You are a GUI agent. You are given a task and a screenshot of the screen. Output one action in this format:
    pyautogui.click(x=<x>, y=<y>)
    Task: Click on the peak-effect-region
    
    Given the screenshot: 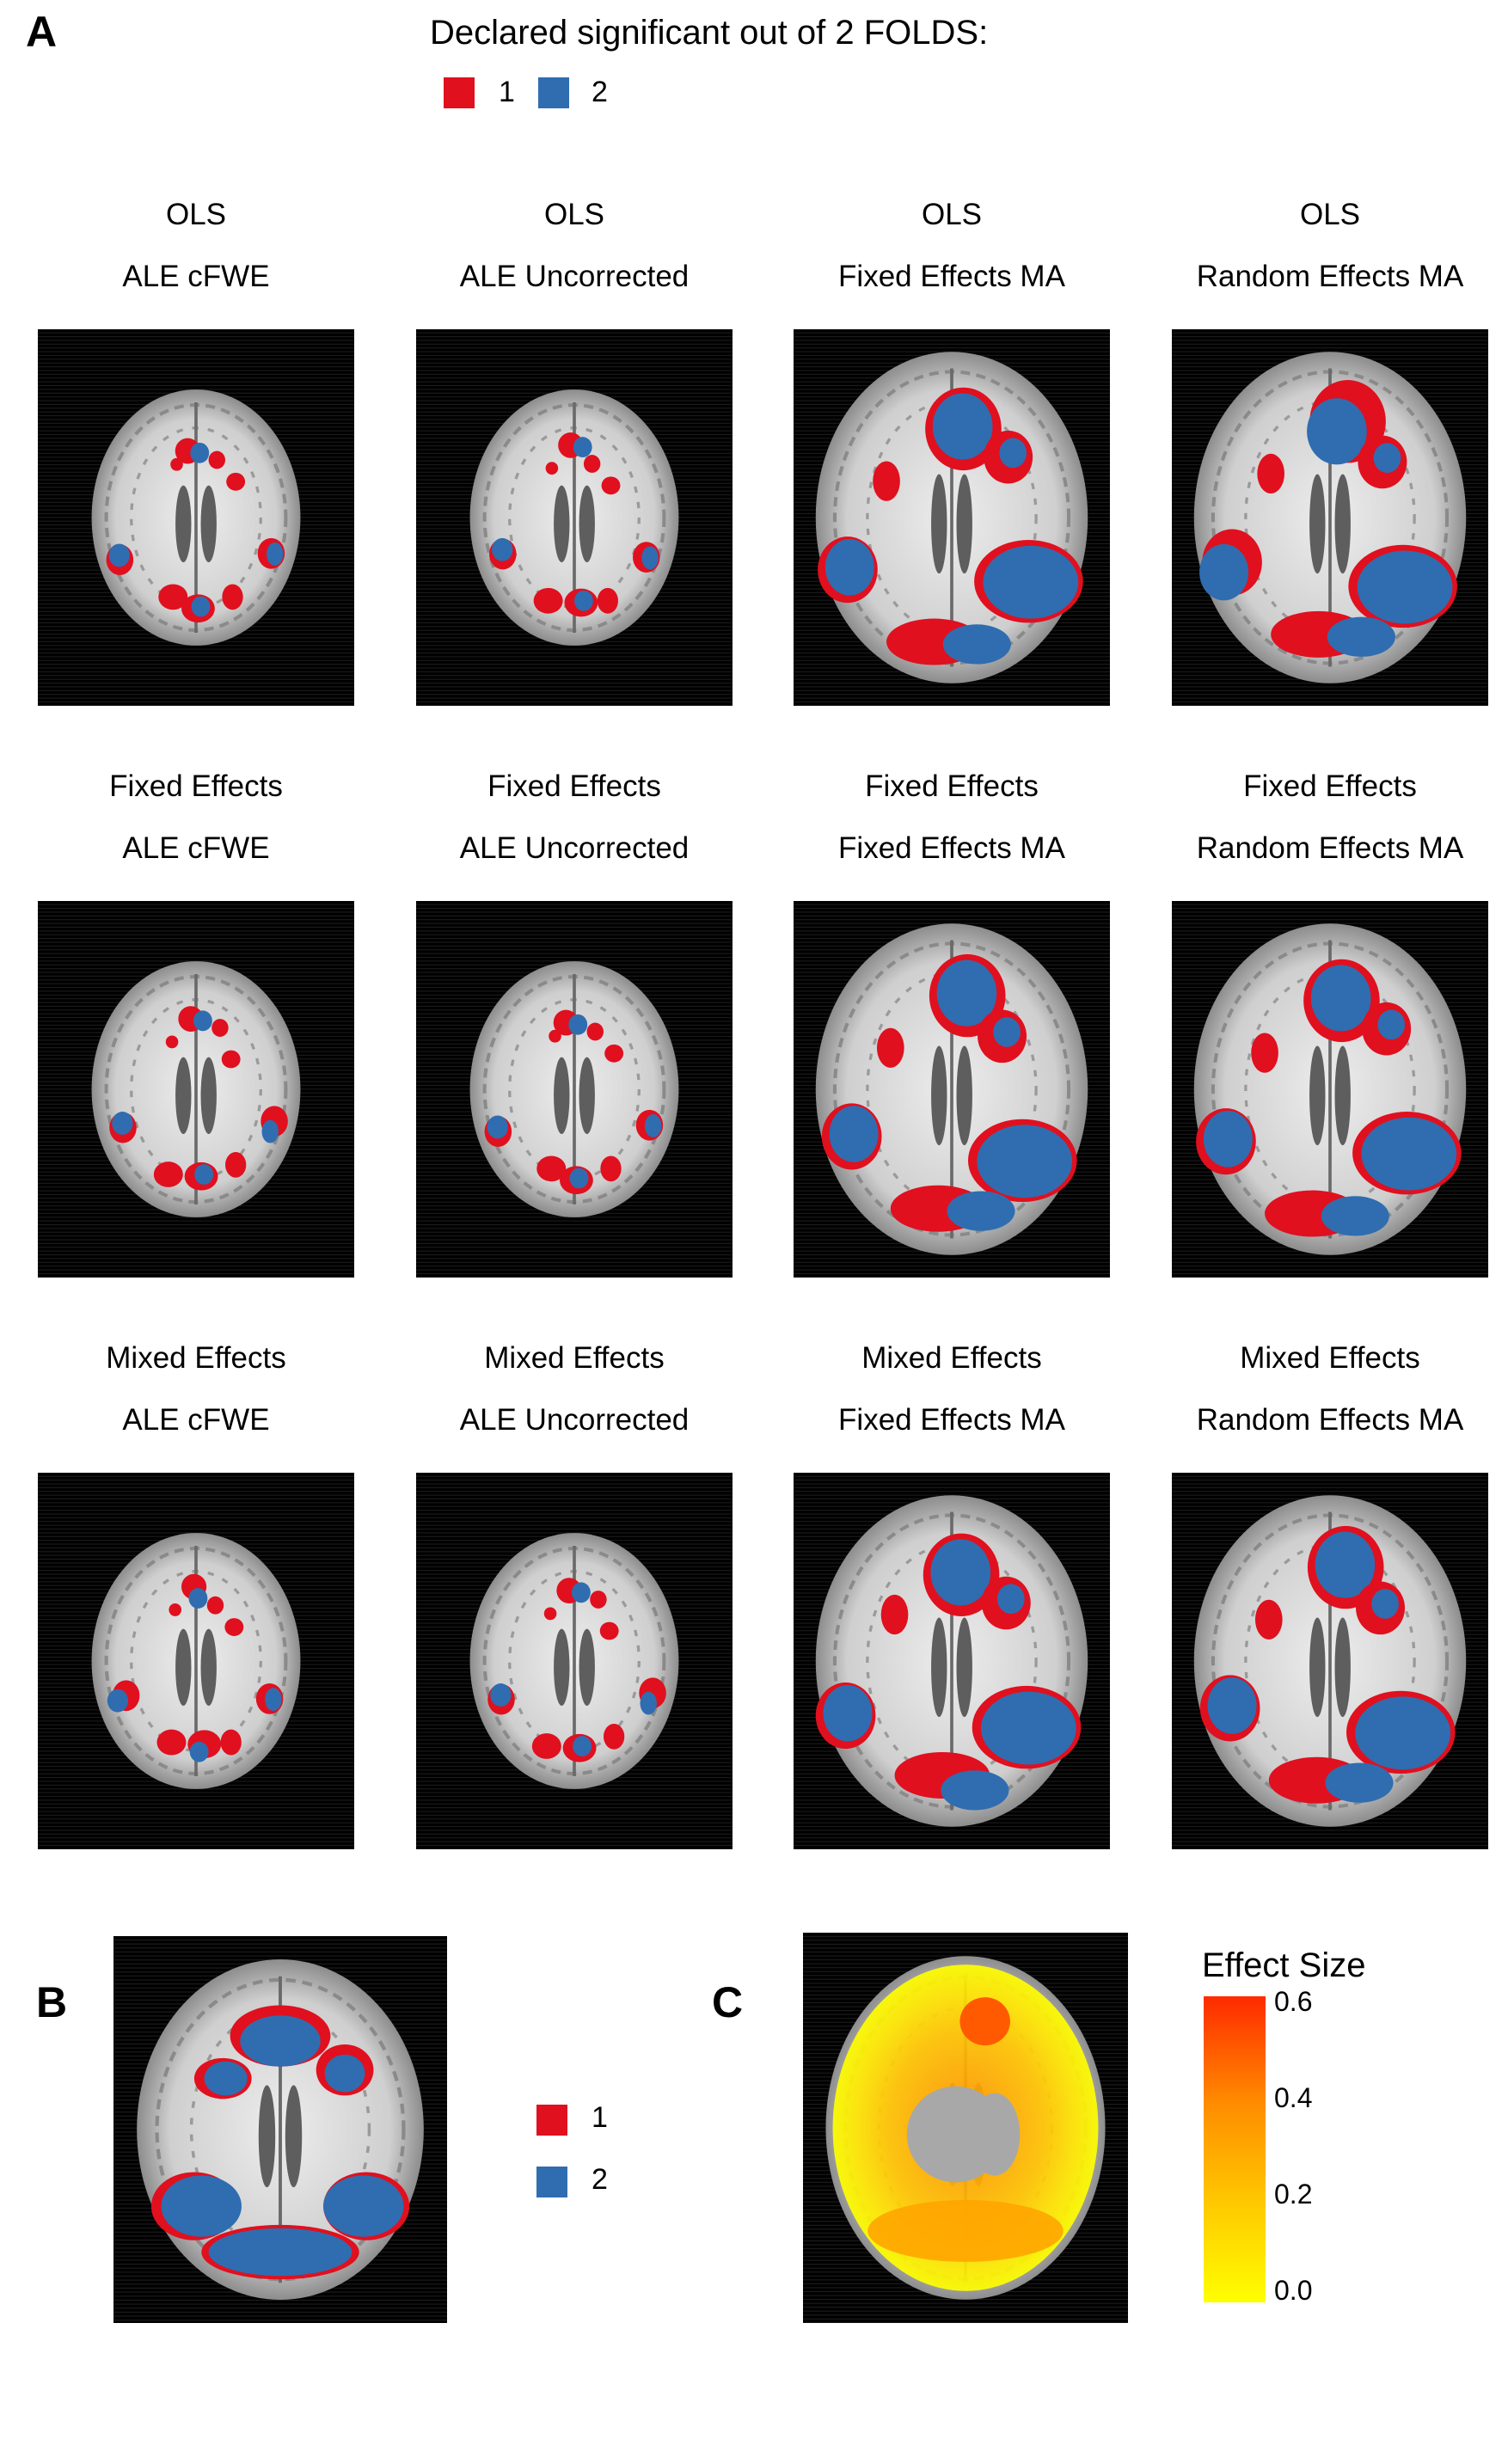 What is the action you would take?
    pyautogui.click(x=984, y=2021)
    